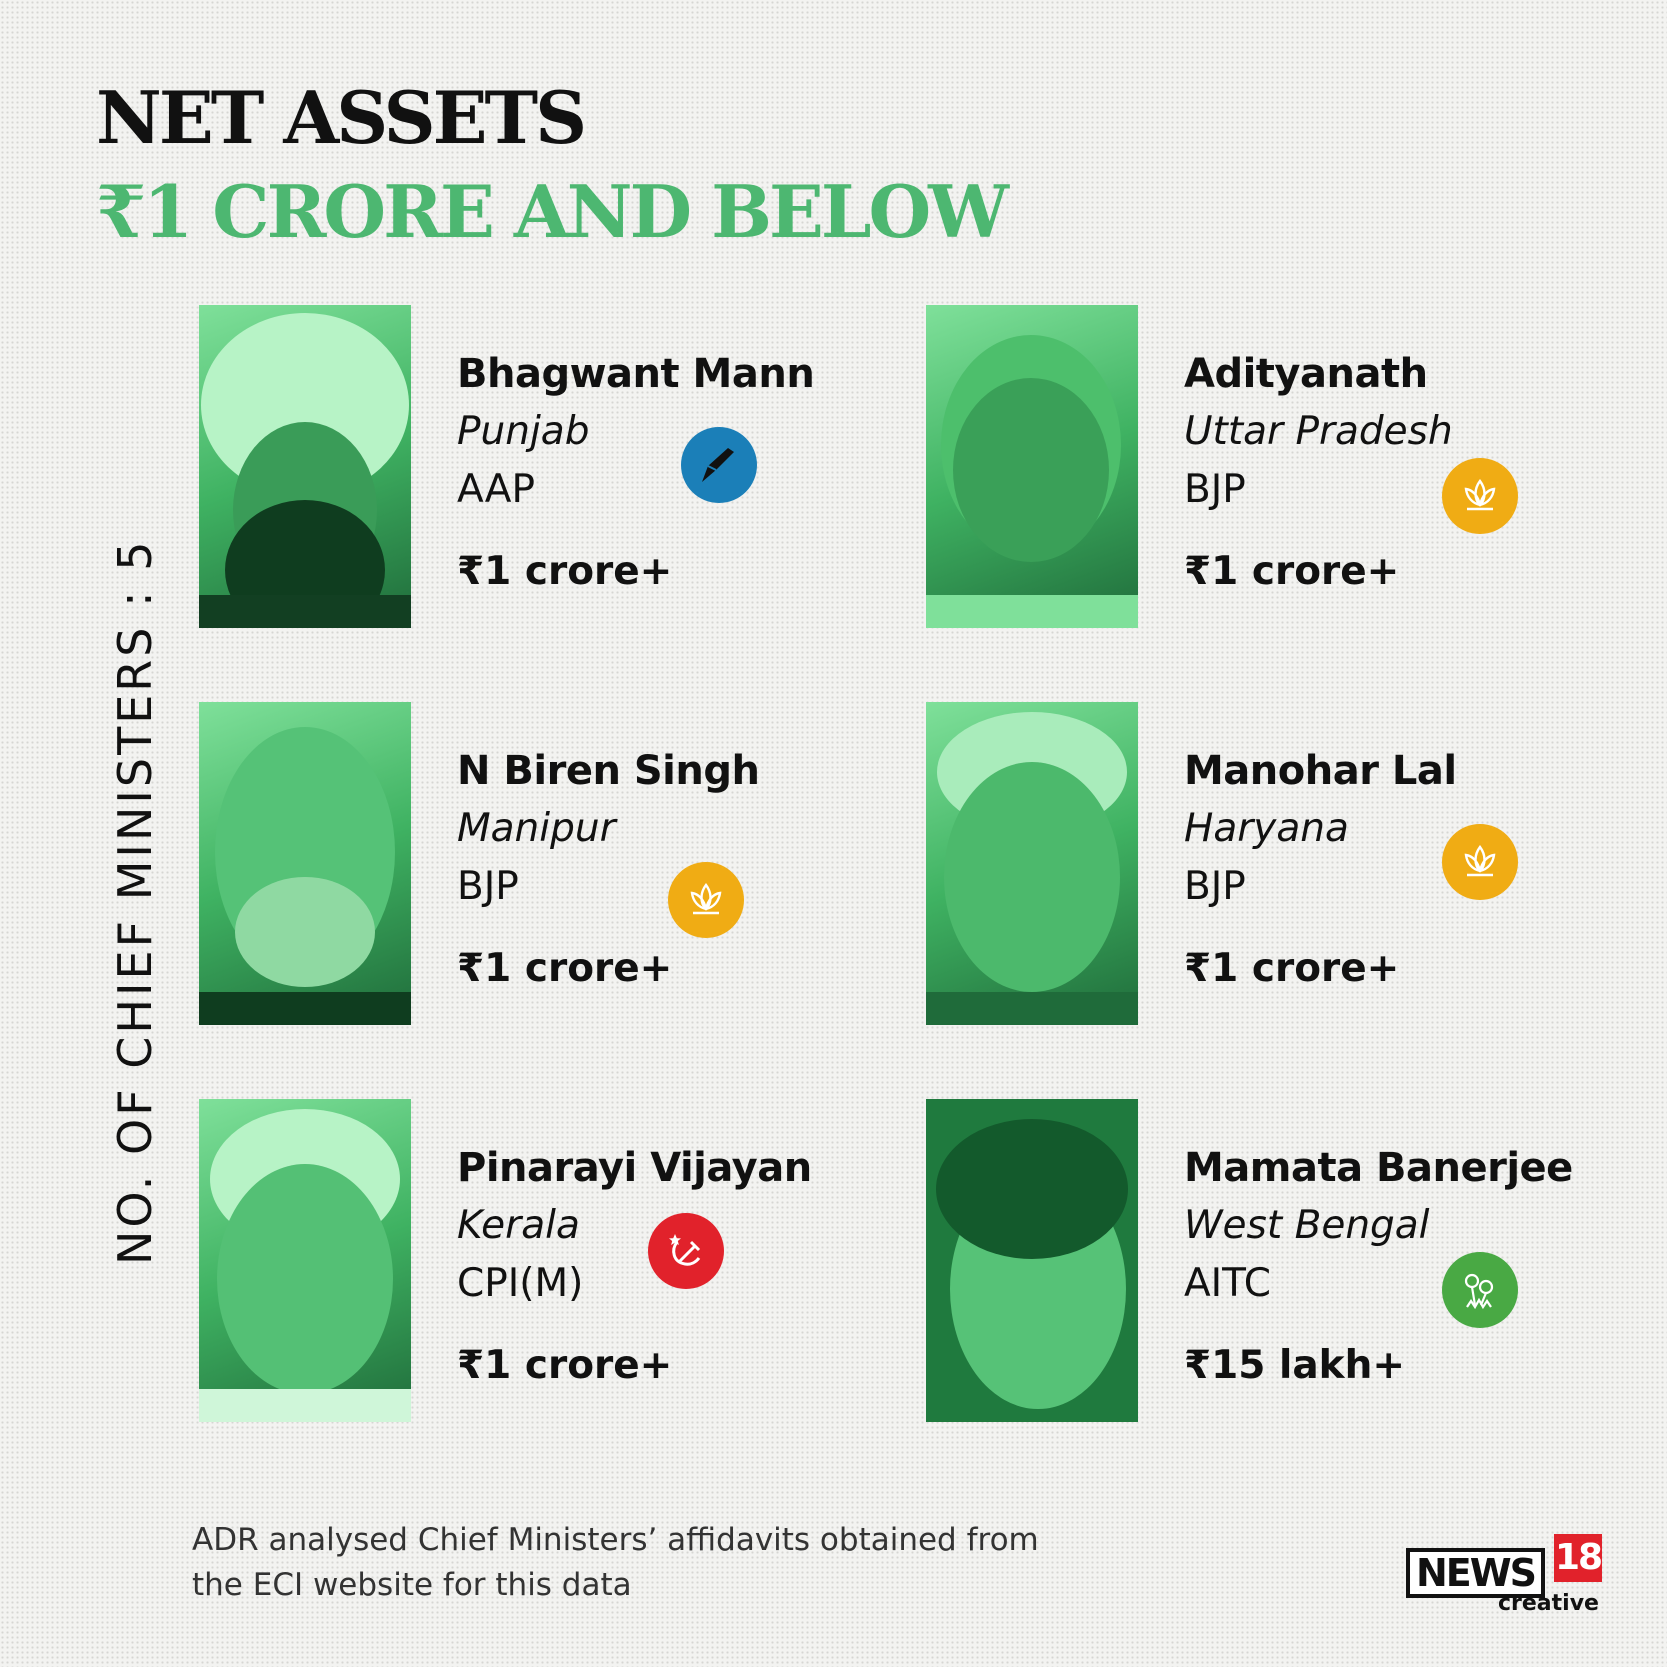 The image size is (1667, 1667). I want to click on page-title: NET ASSETS, so click(341, 117).